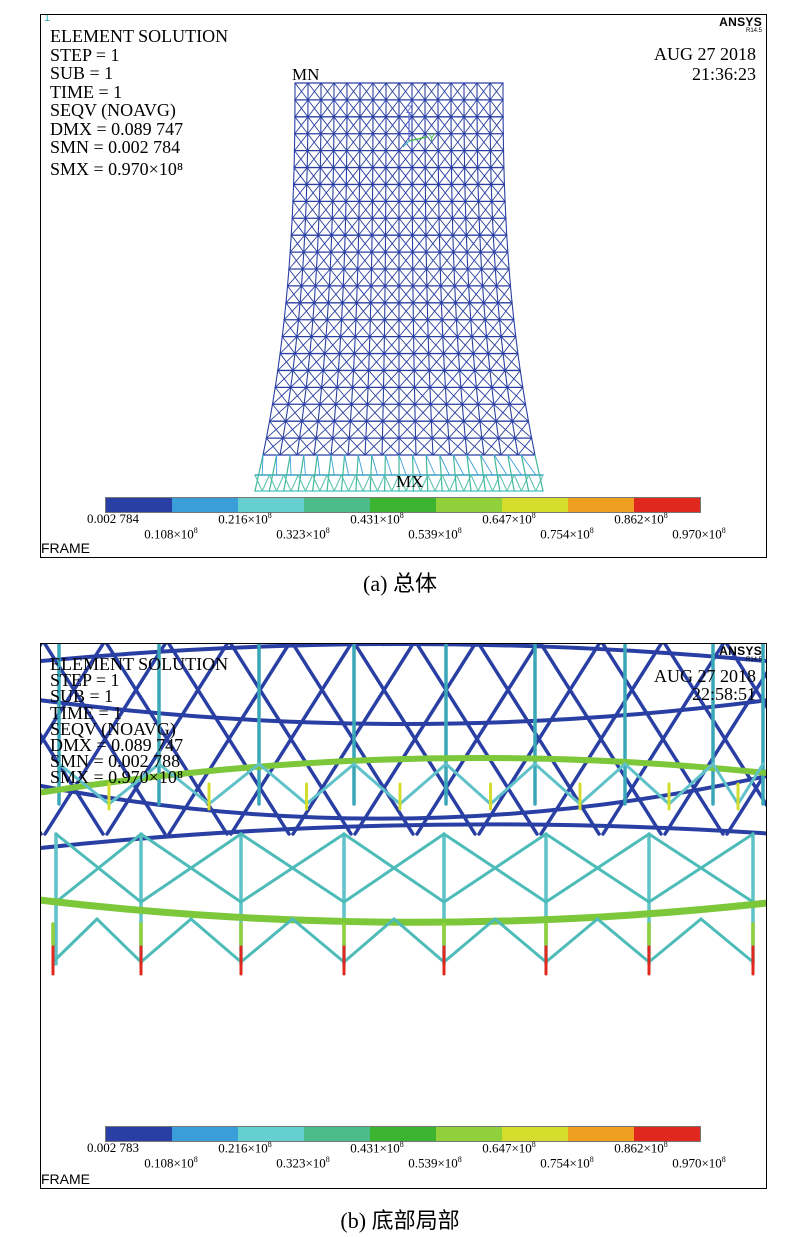 This screenshot has width=800, height=1237. I want to click on legend-value-mantissa: 0.323×10, so click(301, 534).